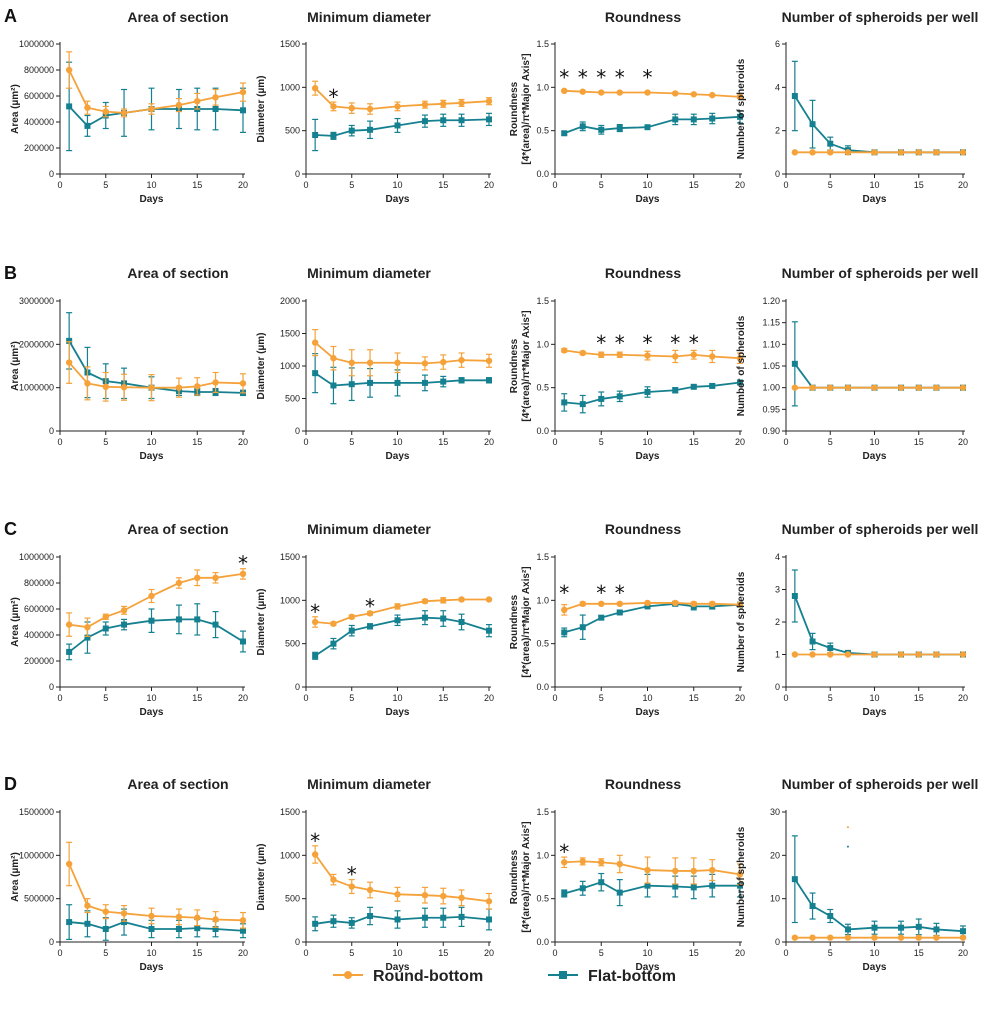  I want to click on y-axis-label-line: [4*(area)/π*Major Axis²], so click(526, 108).